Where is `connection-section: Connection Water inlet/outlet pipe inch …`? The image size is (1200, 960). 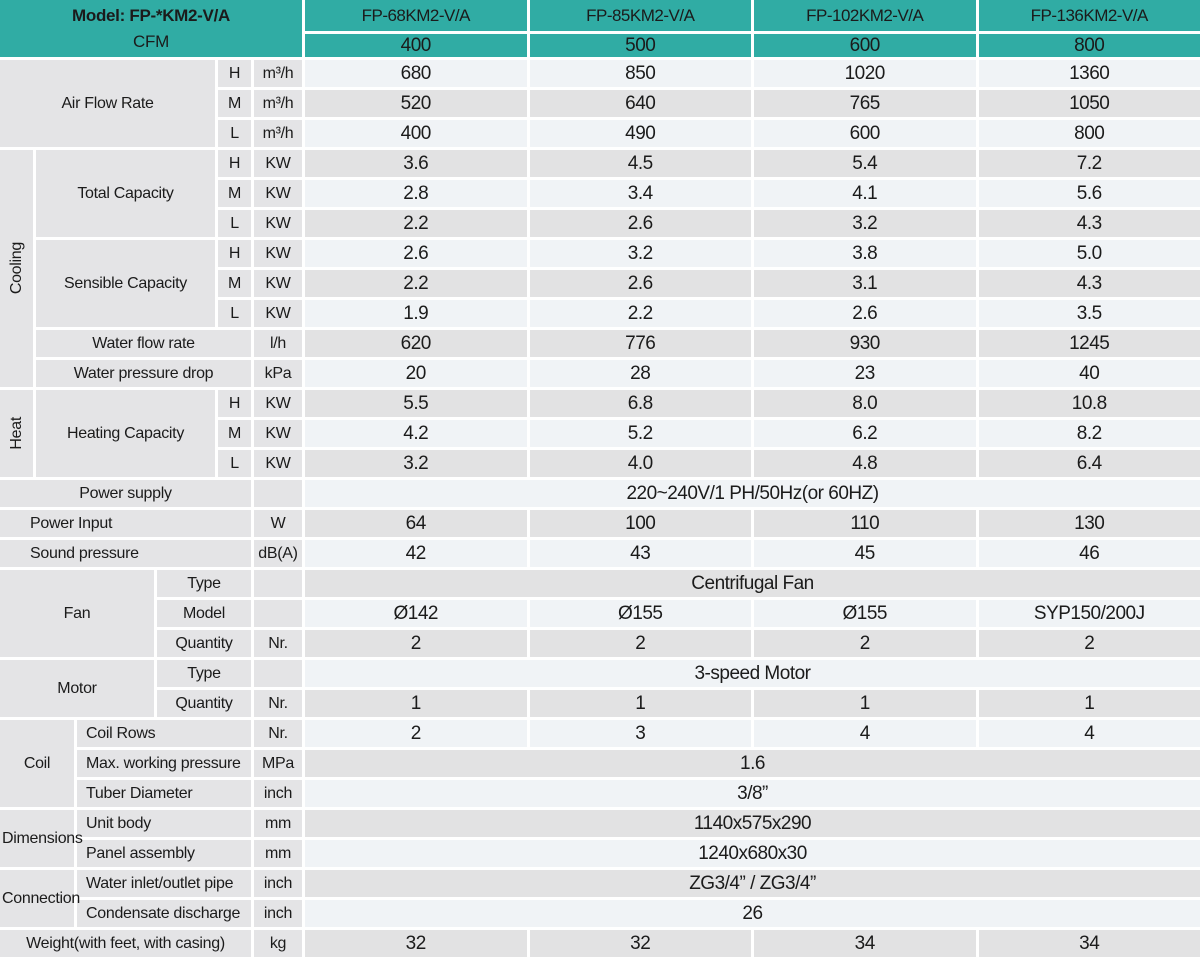
connection-section: Connection Water inlet/outlet pipe inch … is located at coordinates (600, 898).